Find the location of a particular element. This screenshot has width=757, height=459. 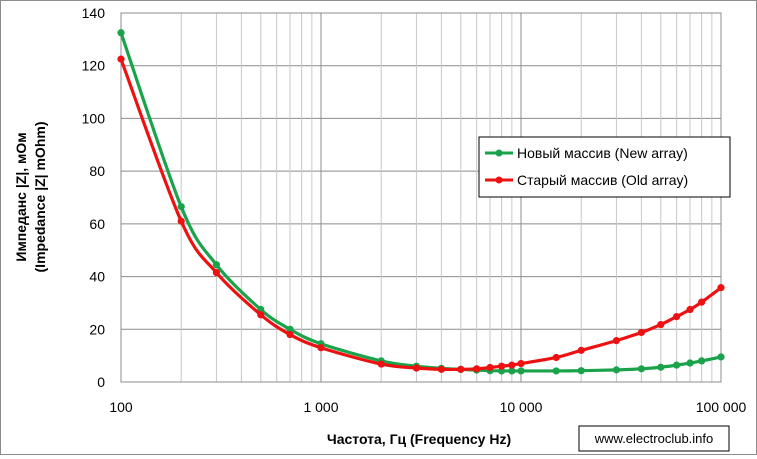

legend-label-new: Новый массив (New array) is located at coordinates (602, 153).